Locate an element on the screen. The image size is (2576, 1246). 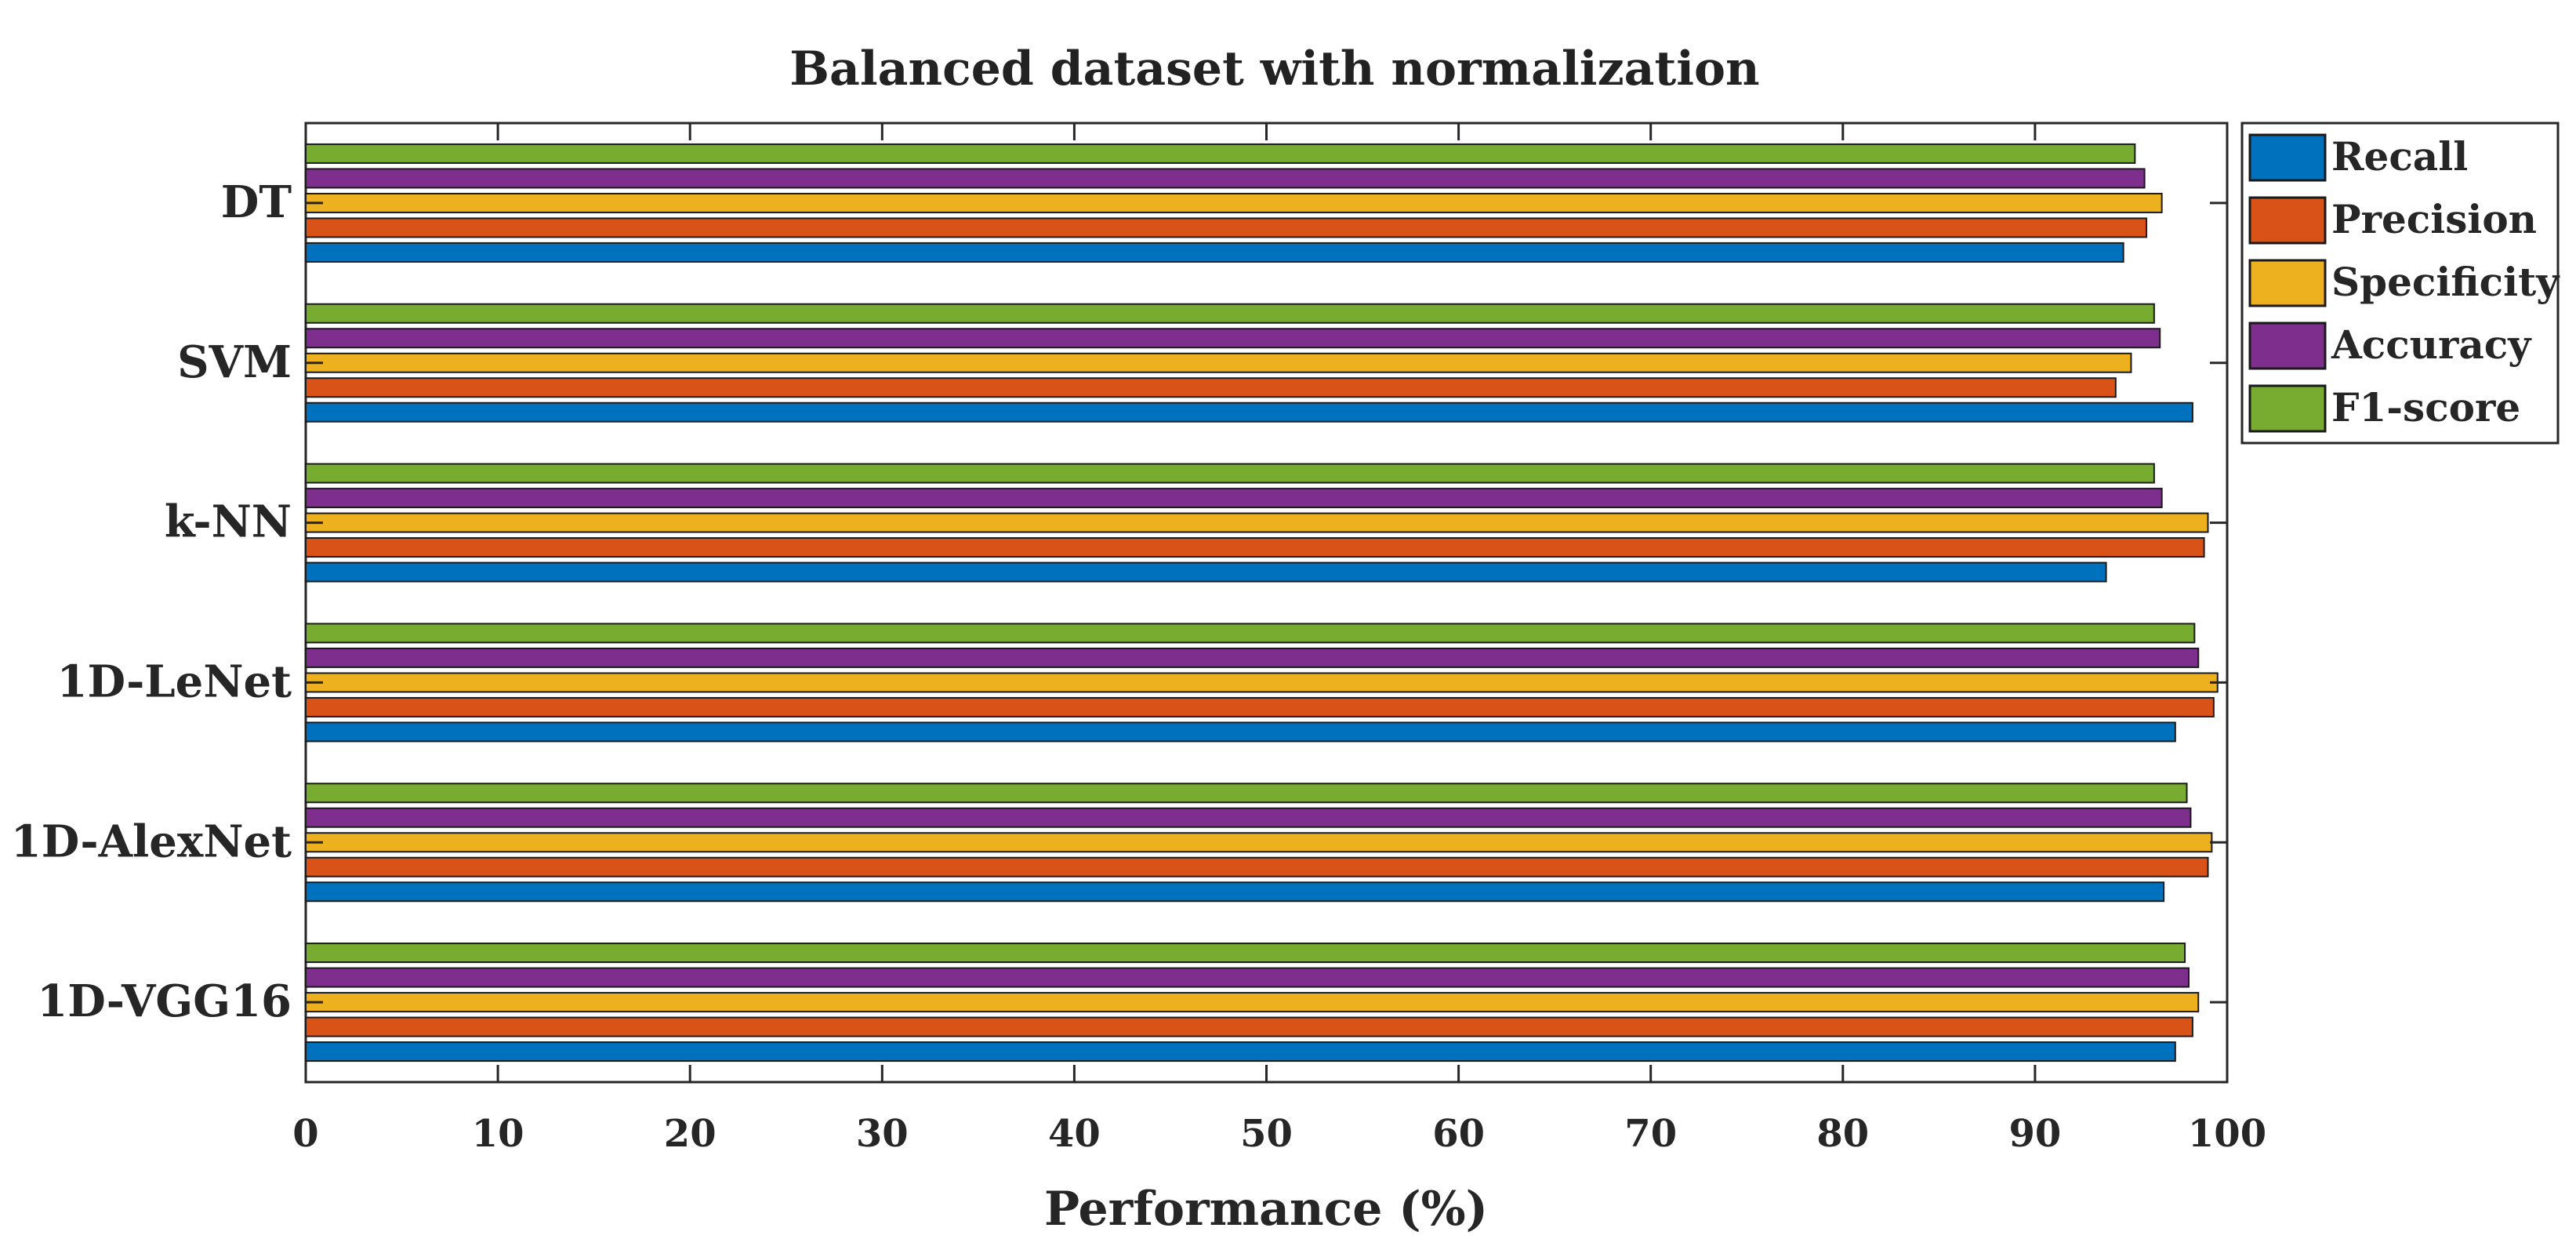
legend-swatch-accuracy is located at coordinates (2288, 345).